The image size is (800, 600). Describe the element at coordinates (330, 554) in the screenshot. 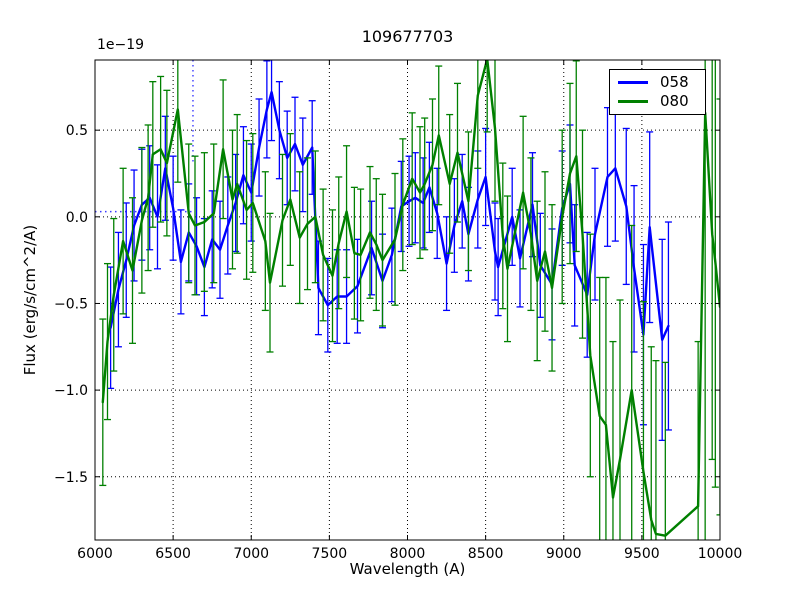

I see `x-tick-label: 7500` at that location.